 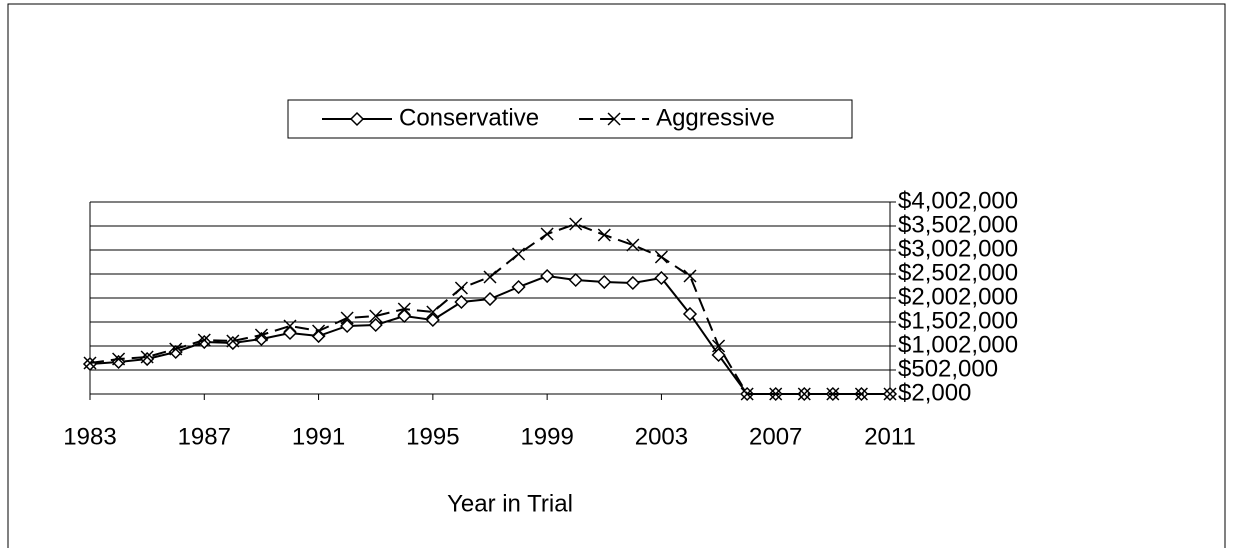 I want to click on x-tick-label: 1995, so click(x=432, y=436).